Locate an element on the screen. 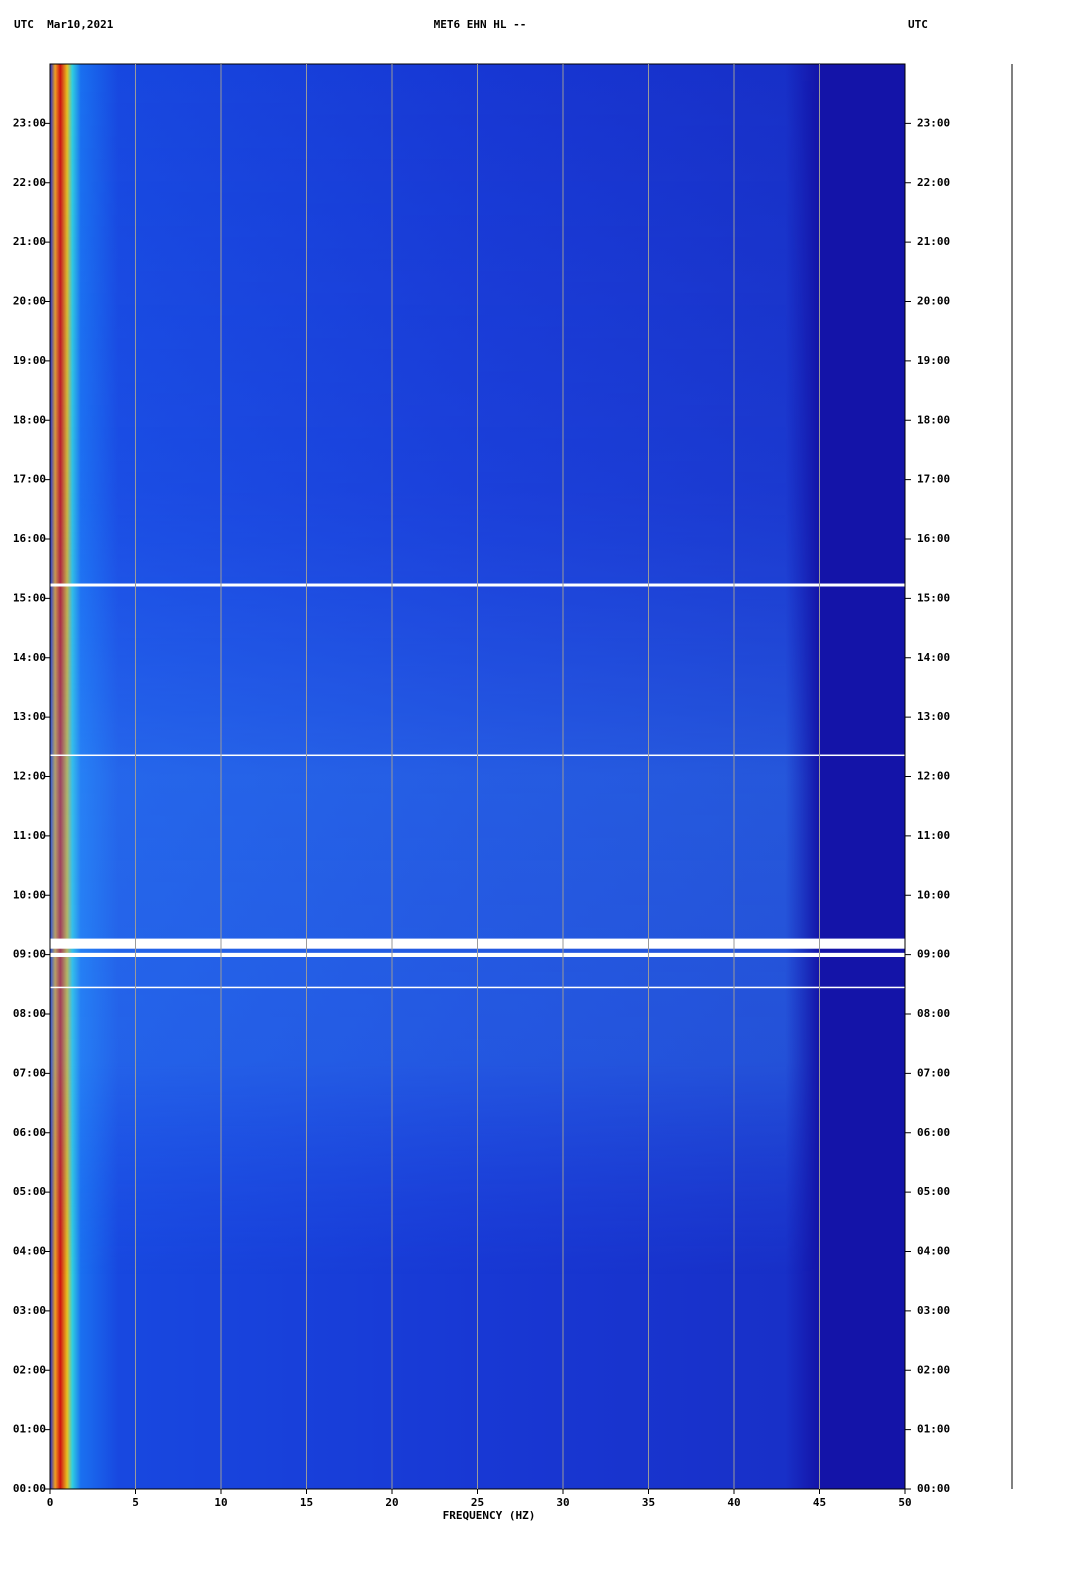 This screenshot has width=1066, height=1584. y-tick-label: 05:00 is located at coordinates (29, 1191).